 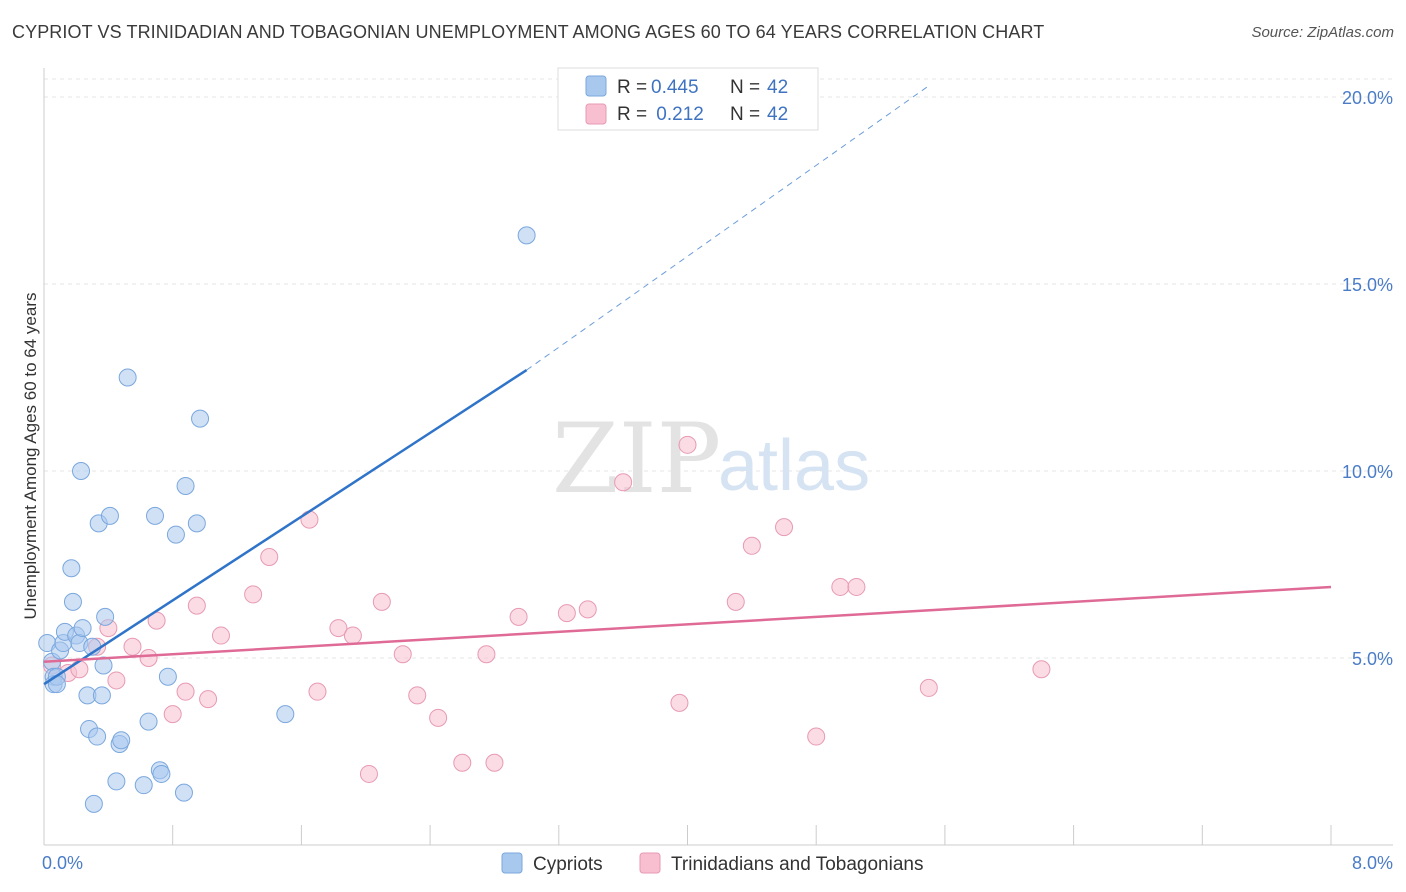 I want to click on watermark-zip: ZIP, so click(x=636, y=459).